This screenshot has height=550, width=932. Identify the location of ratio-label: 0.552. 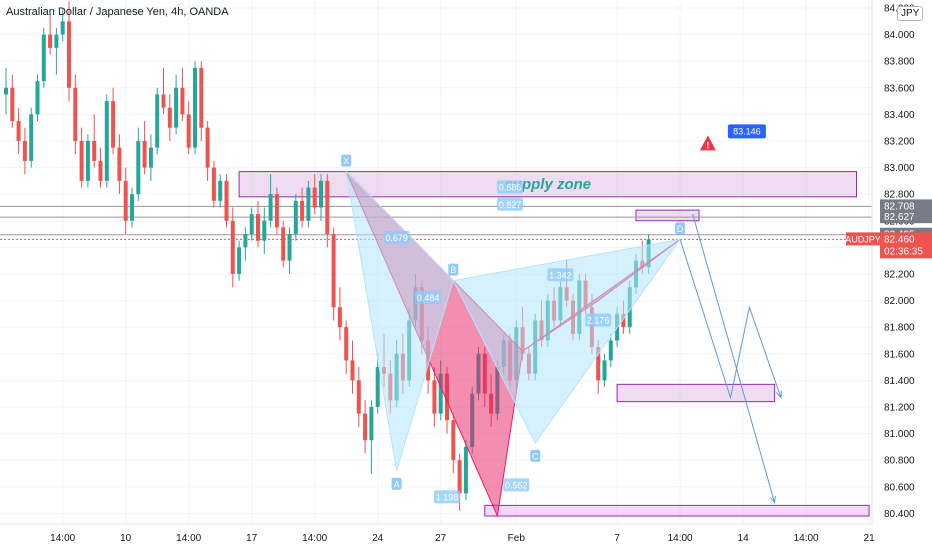
(516, 485).